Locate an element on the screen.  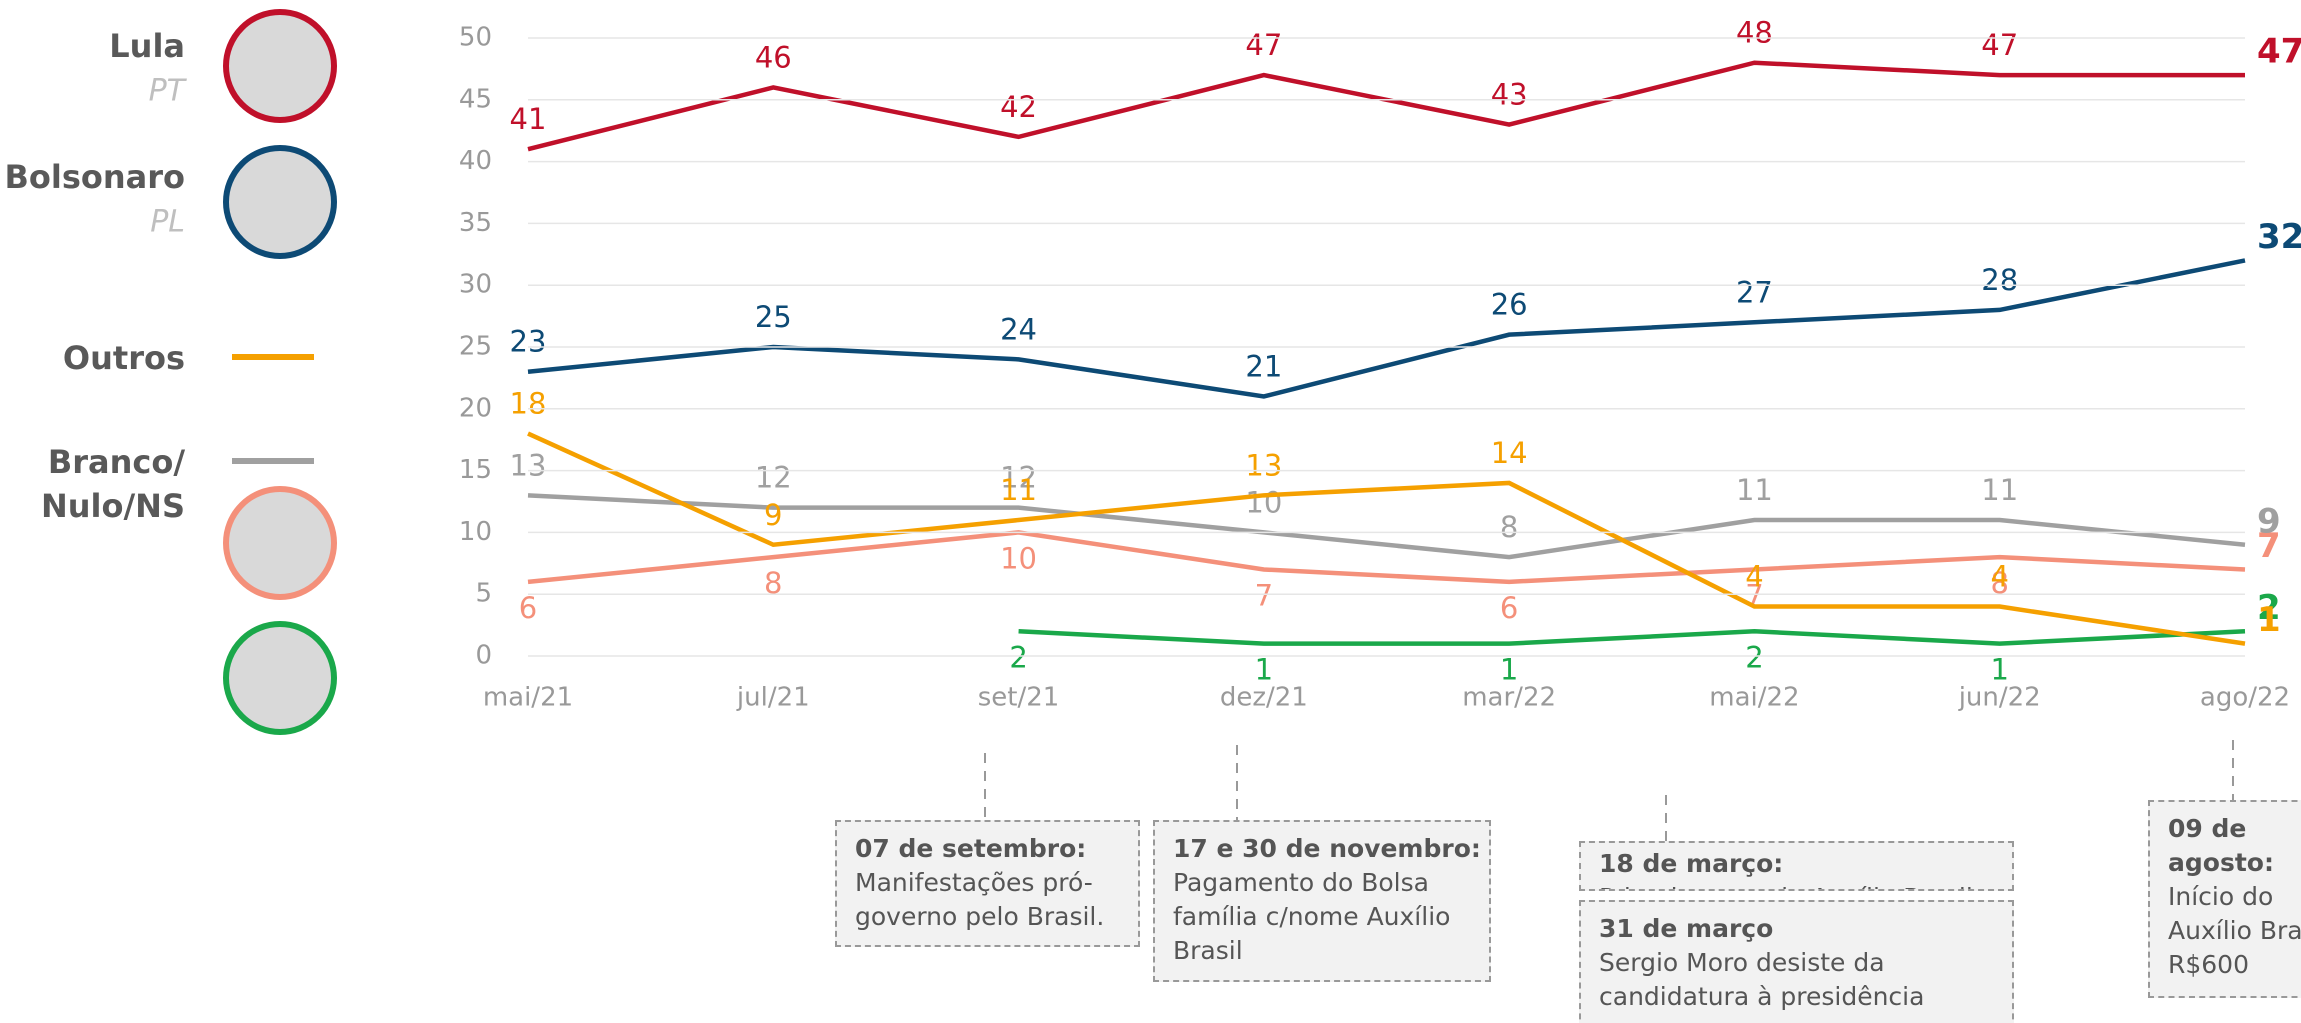
y-tick-label: 0 is located at coordinates (483, 656).